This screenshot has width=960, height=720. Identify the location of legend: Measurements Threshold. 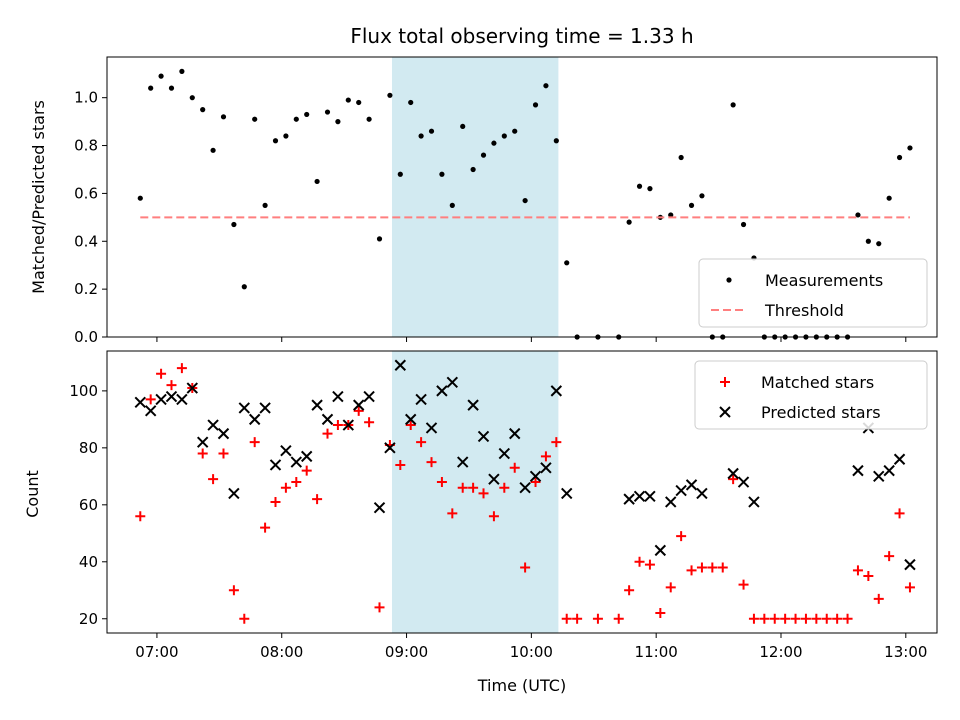
(813, 293).